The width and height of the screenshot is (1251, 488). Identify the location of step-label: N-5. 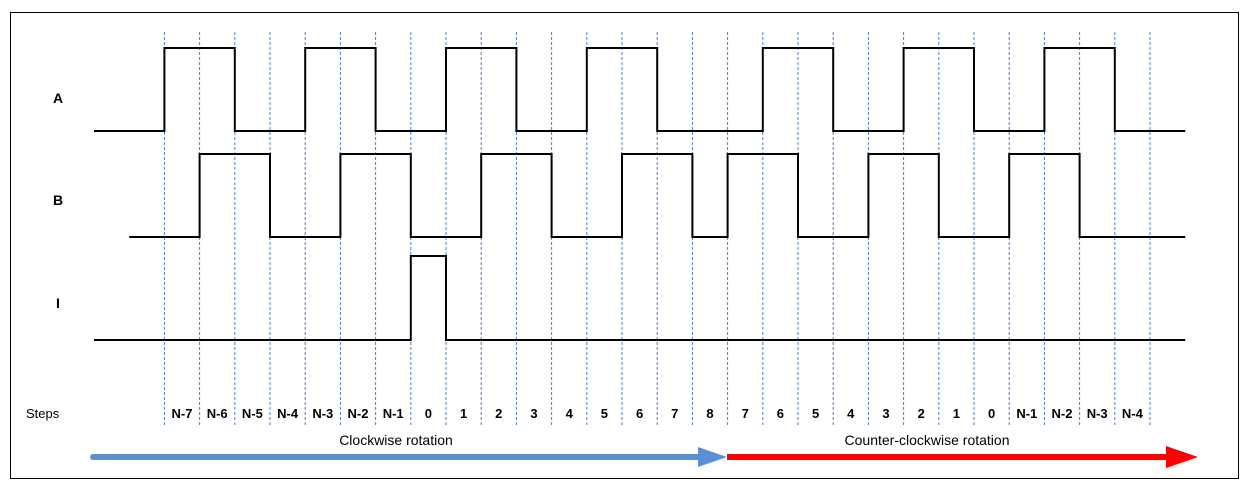
(252, 413).